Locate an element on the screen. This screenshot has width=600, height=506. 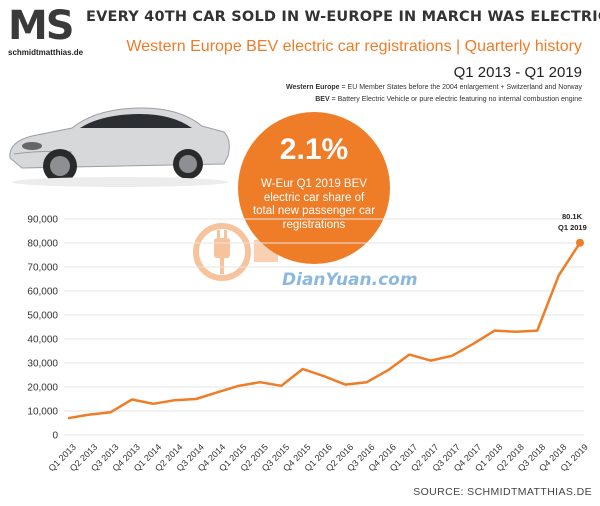
car-image is located at coordinates (119, 147).